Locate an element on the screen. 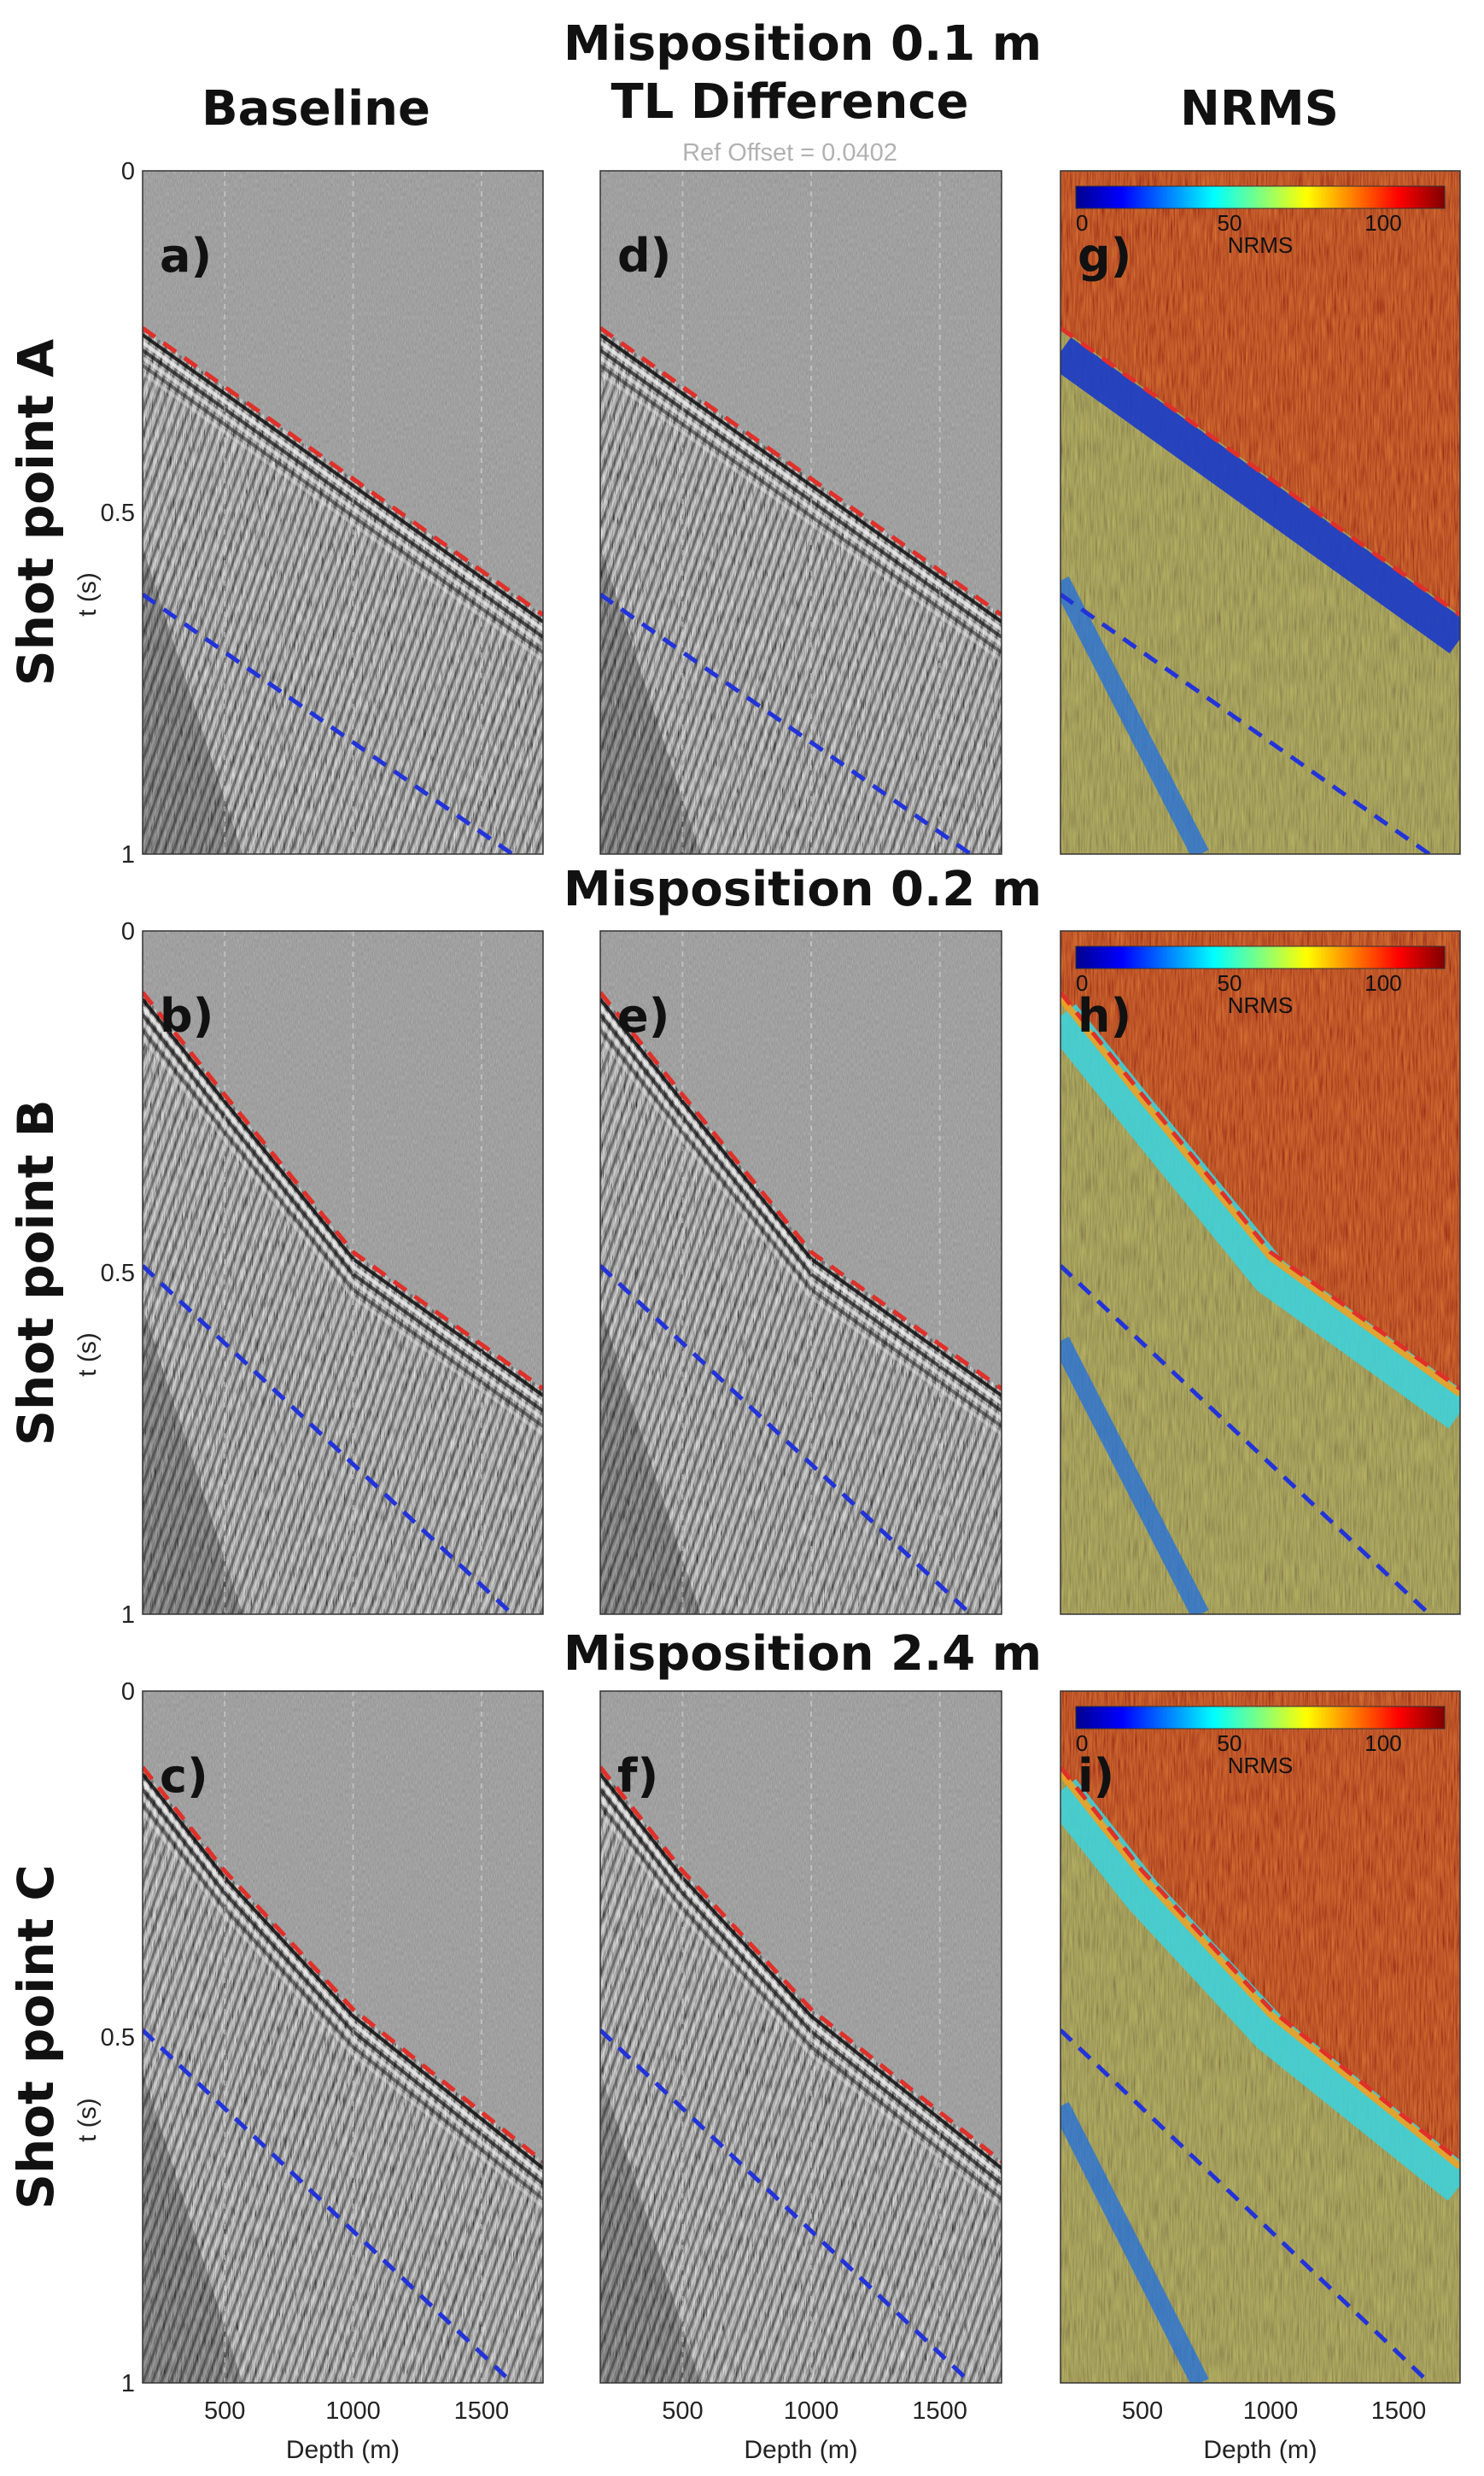 The height and width of the screenshot is (2476, 1484). header-tl-difference: TL Difference is located at coordinates (790, 102).